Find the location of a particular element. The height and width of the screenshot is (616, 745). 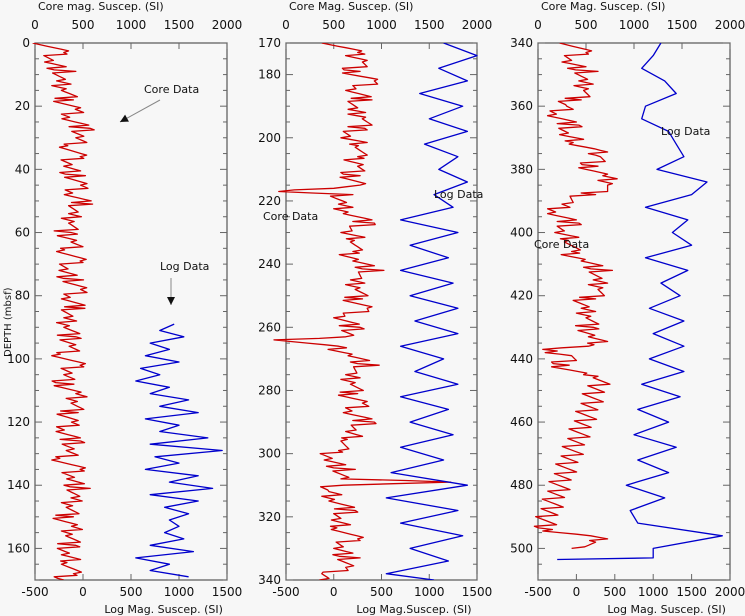

middle-y-tick-label: 220 is located at coordinates (269, 201).